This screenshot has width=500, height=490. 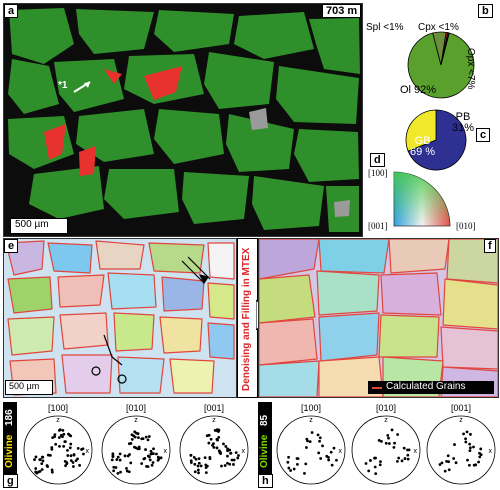 I want to click on panel-c-label: c, so click(x=483, y=135).